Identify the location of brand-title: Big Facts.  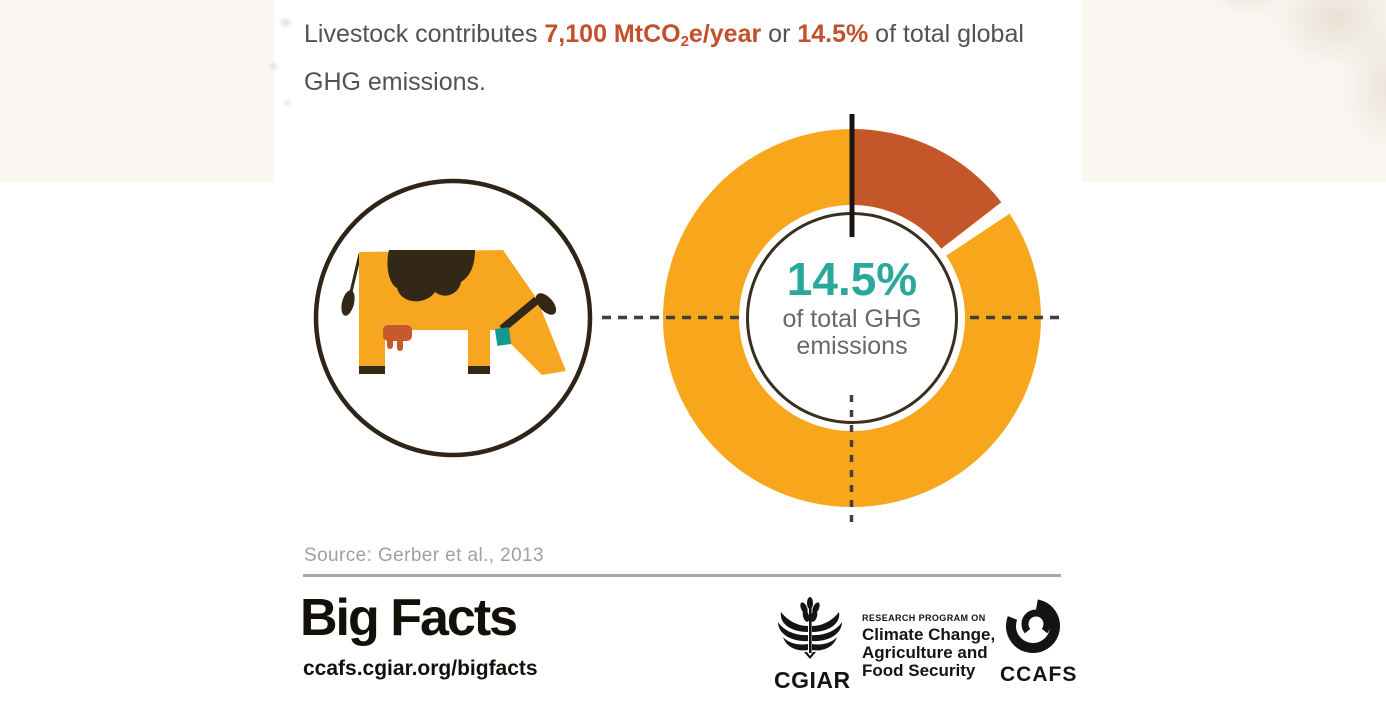
(409, 618).